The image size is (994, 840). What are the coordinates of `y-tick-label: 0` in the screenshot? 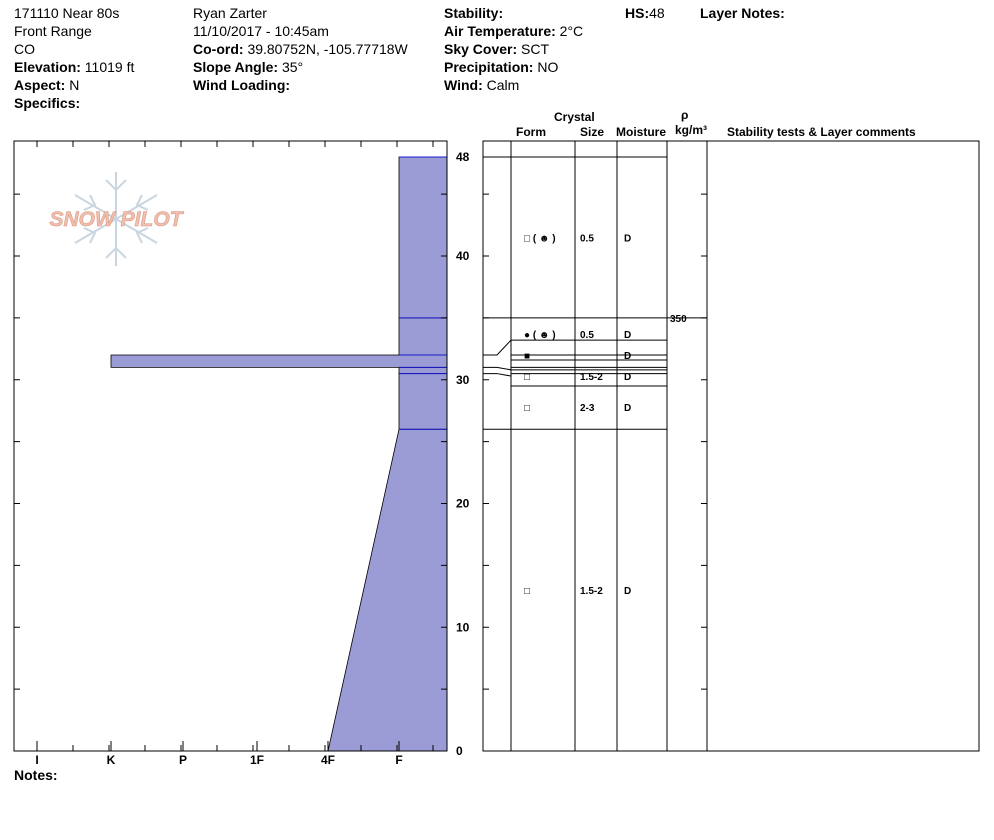 It's located at (459, 751).